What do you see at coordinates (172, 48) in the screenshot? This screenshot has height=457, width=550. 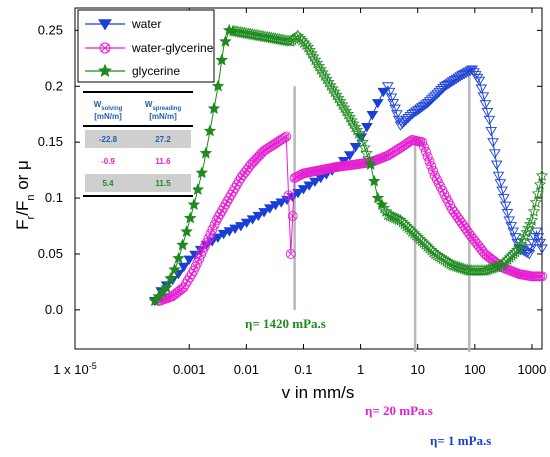 I see `legend-label-water-glycerine: water-glycerine` at bounding box center [172, 48].